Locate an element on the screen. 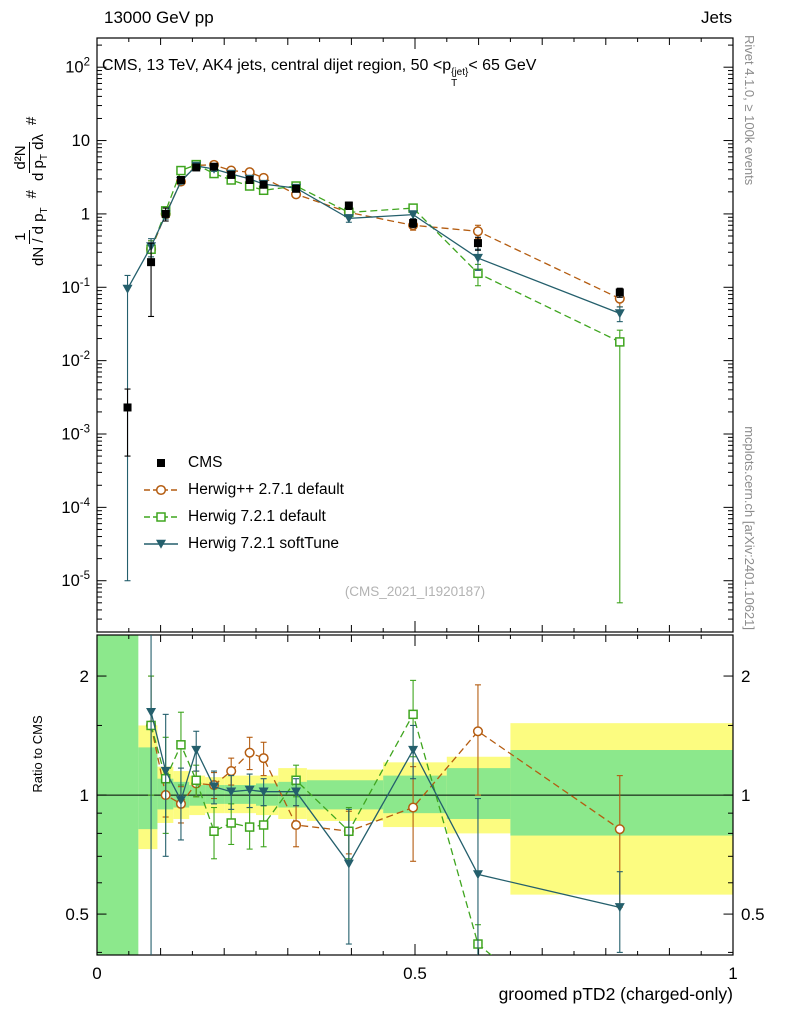 This screenshot has height=1024, width=786. beam-energy-label: 13000 GeV pp is located at coordinates (159, 17).